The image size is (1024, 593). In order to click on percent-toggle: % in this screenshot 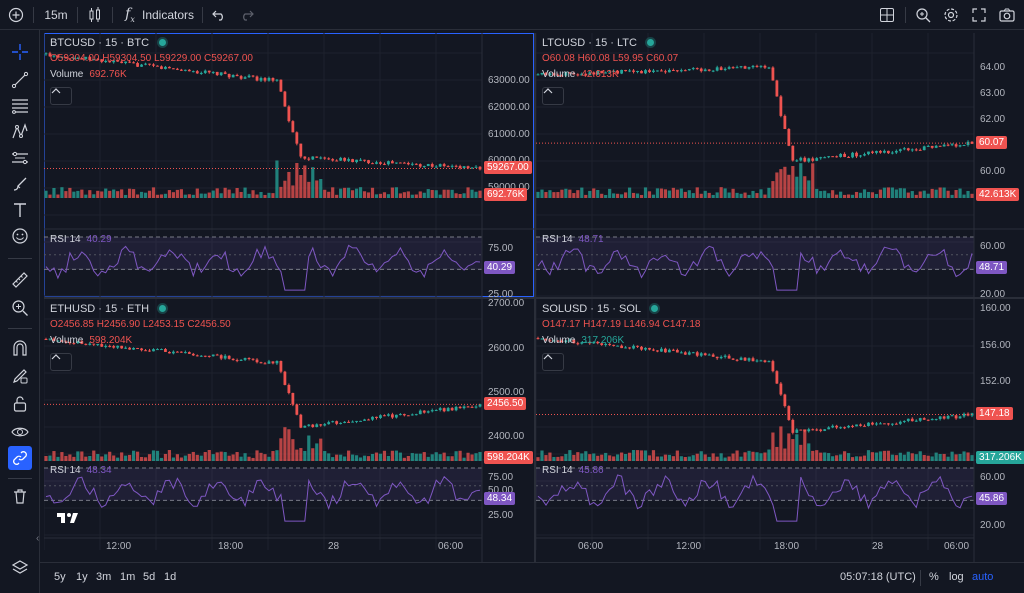, I will do `click(934, 577)`.